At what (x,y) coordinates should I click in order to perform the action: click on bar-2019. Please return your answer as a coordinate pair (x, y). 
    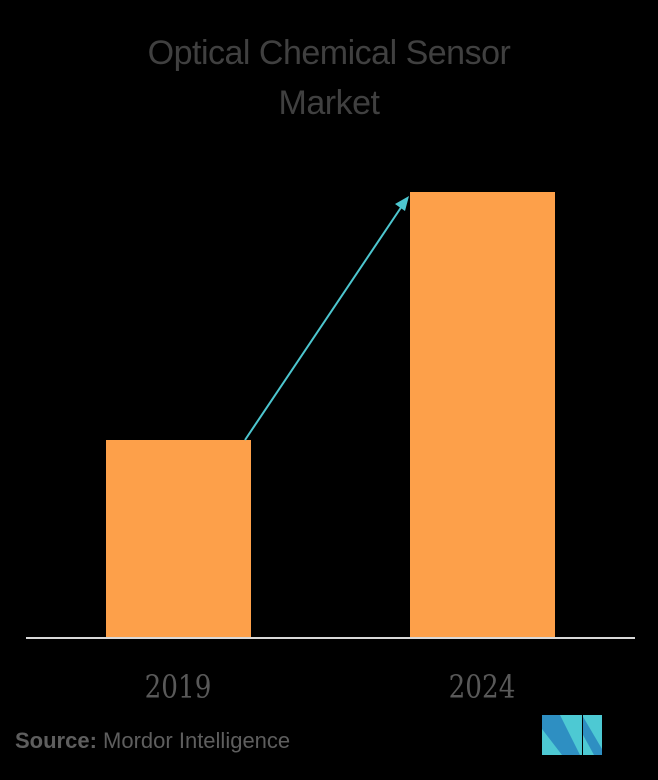
    Looking at the image, I should click on (178, 539).